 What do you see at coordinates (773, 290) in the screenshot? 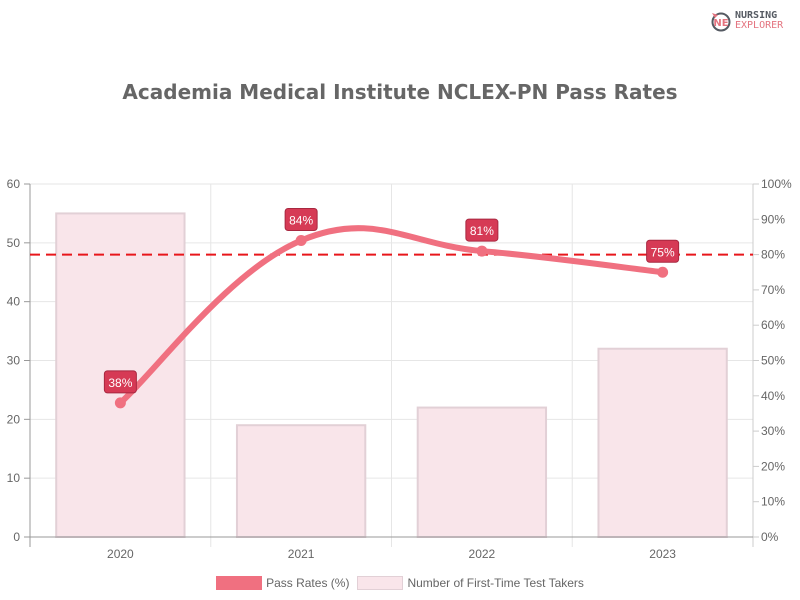
I see `y-right-tick-label: 70%` at bounding box center [773, 290].